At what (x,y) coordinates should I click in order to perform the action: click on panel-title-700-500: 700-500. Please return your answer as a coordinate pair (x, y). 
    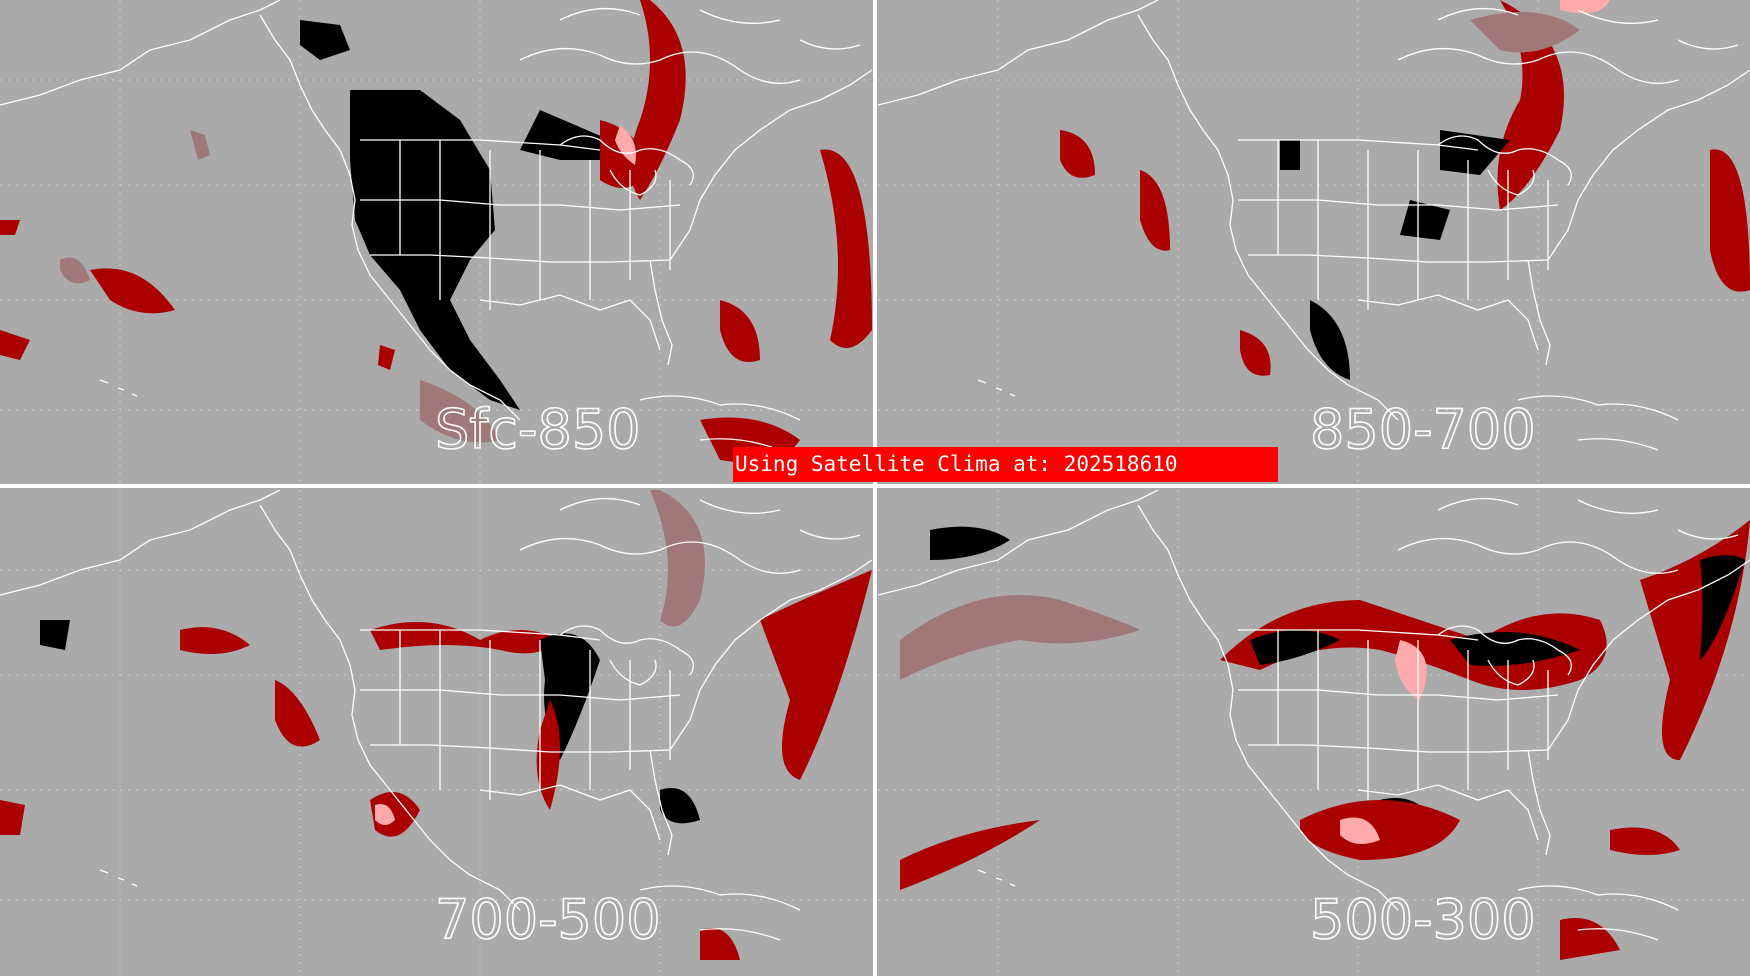
    Looking at the image, I should click on (548, 919).